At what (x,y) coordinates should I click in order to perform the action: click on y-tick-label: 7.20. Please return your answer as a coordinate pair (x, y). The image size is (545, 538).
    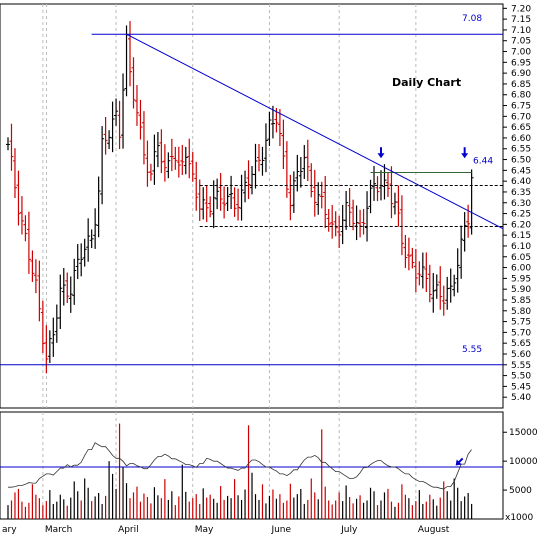
    Looking at the image, I should click on (521, 9).